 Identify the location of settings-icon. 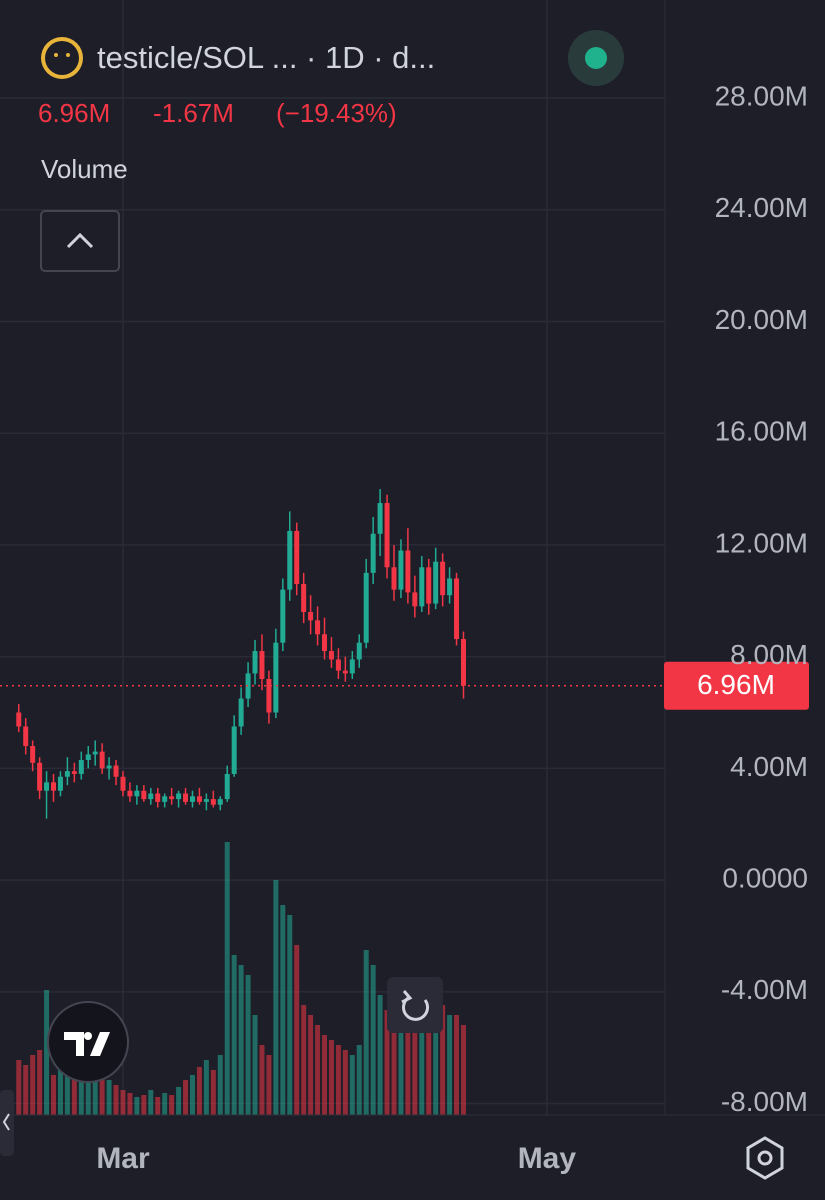
(765, 1158).